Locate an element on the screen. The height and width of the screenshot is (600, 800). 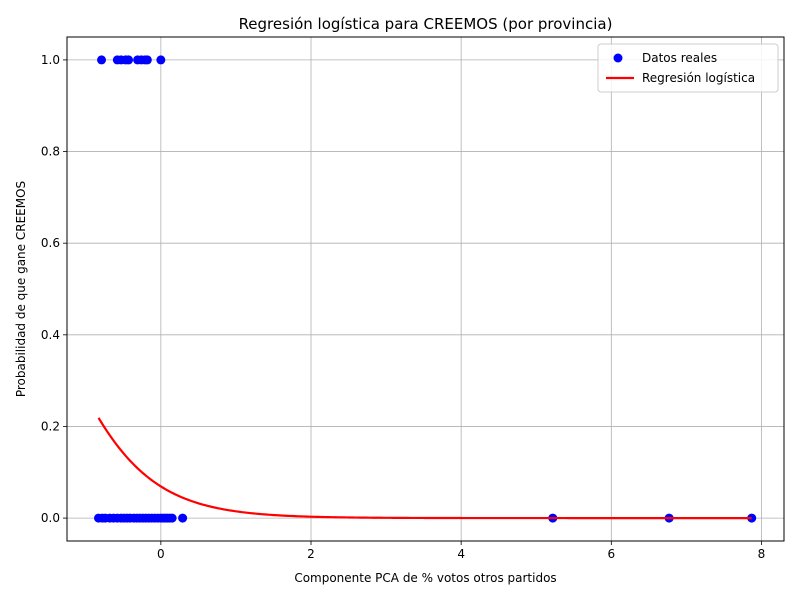
legend: Datos reales Regresión logística is located at coordinates (688, 68).